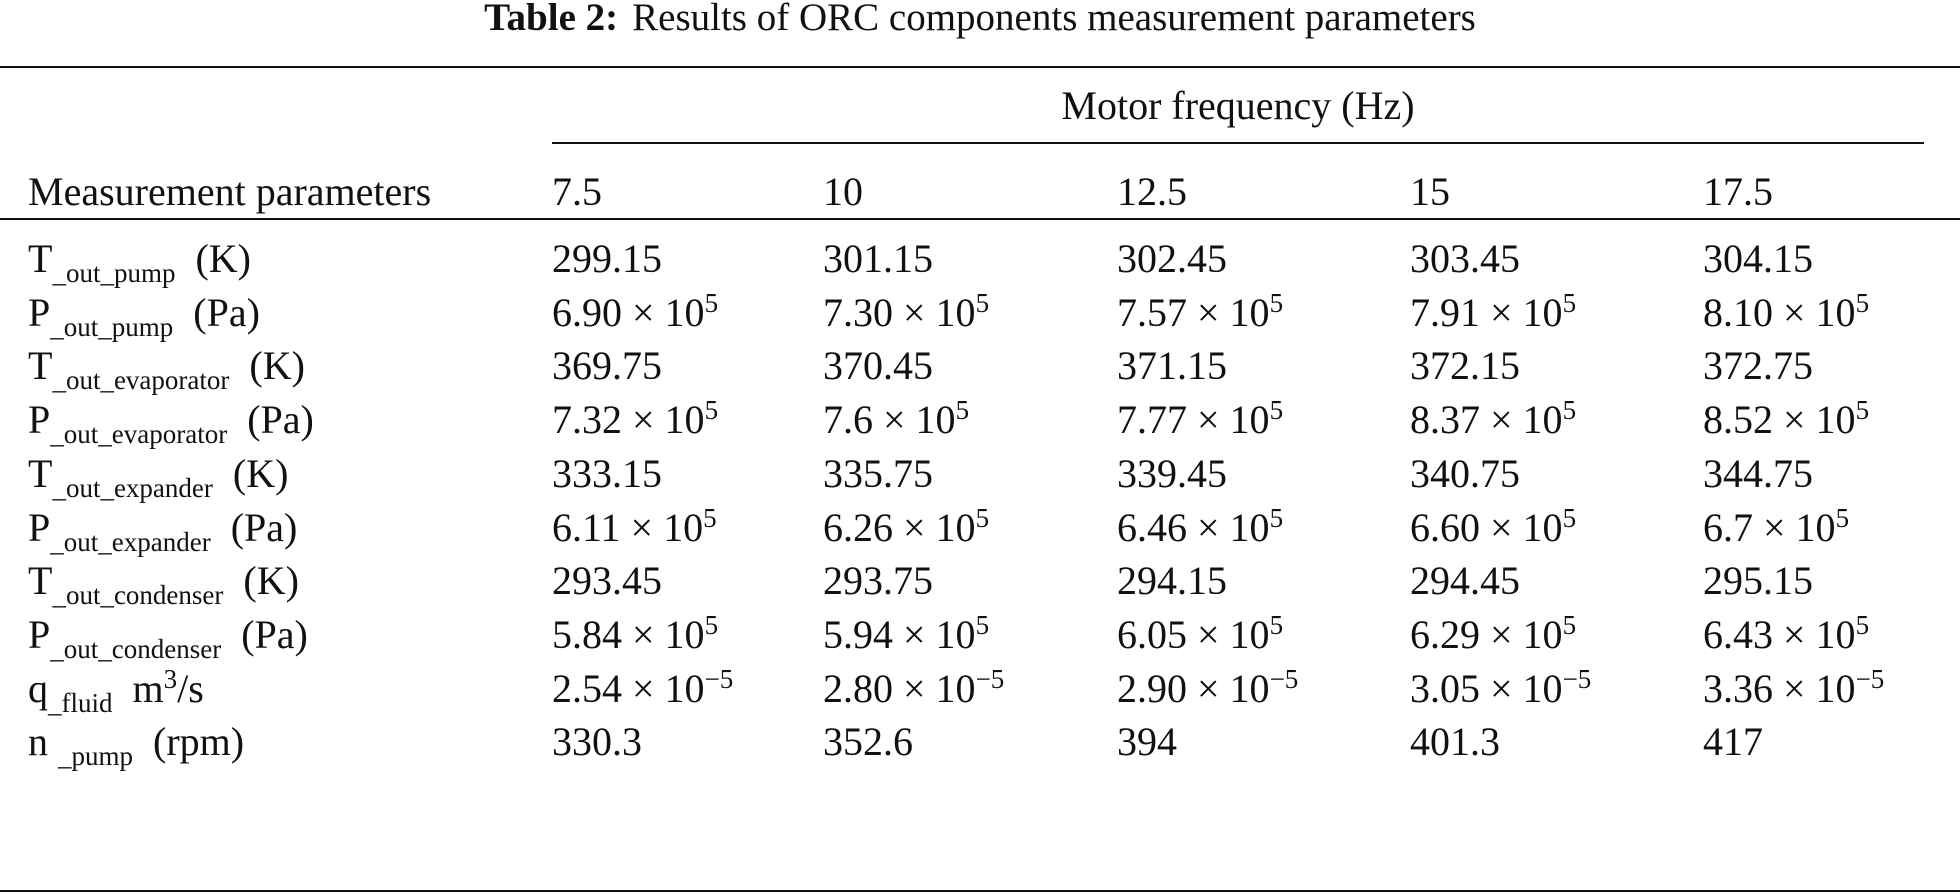 The width and height of the screenshot is (1960, 894). What do you see at coordinates (116, 690) in the screenshot?
I see `row-label: q_fluid m3/s` at bounding box center [116, 690].